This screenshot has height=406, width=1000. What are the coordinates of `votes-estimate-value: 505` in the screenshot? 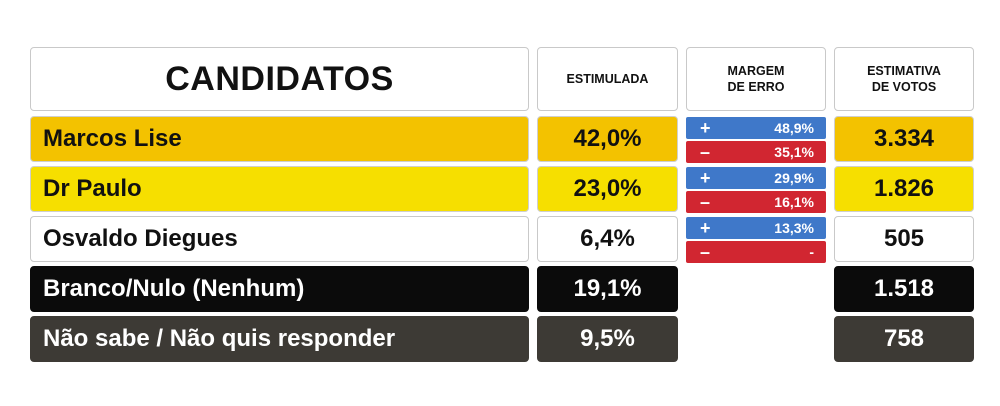 It's located at (904, 239).